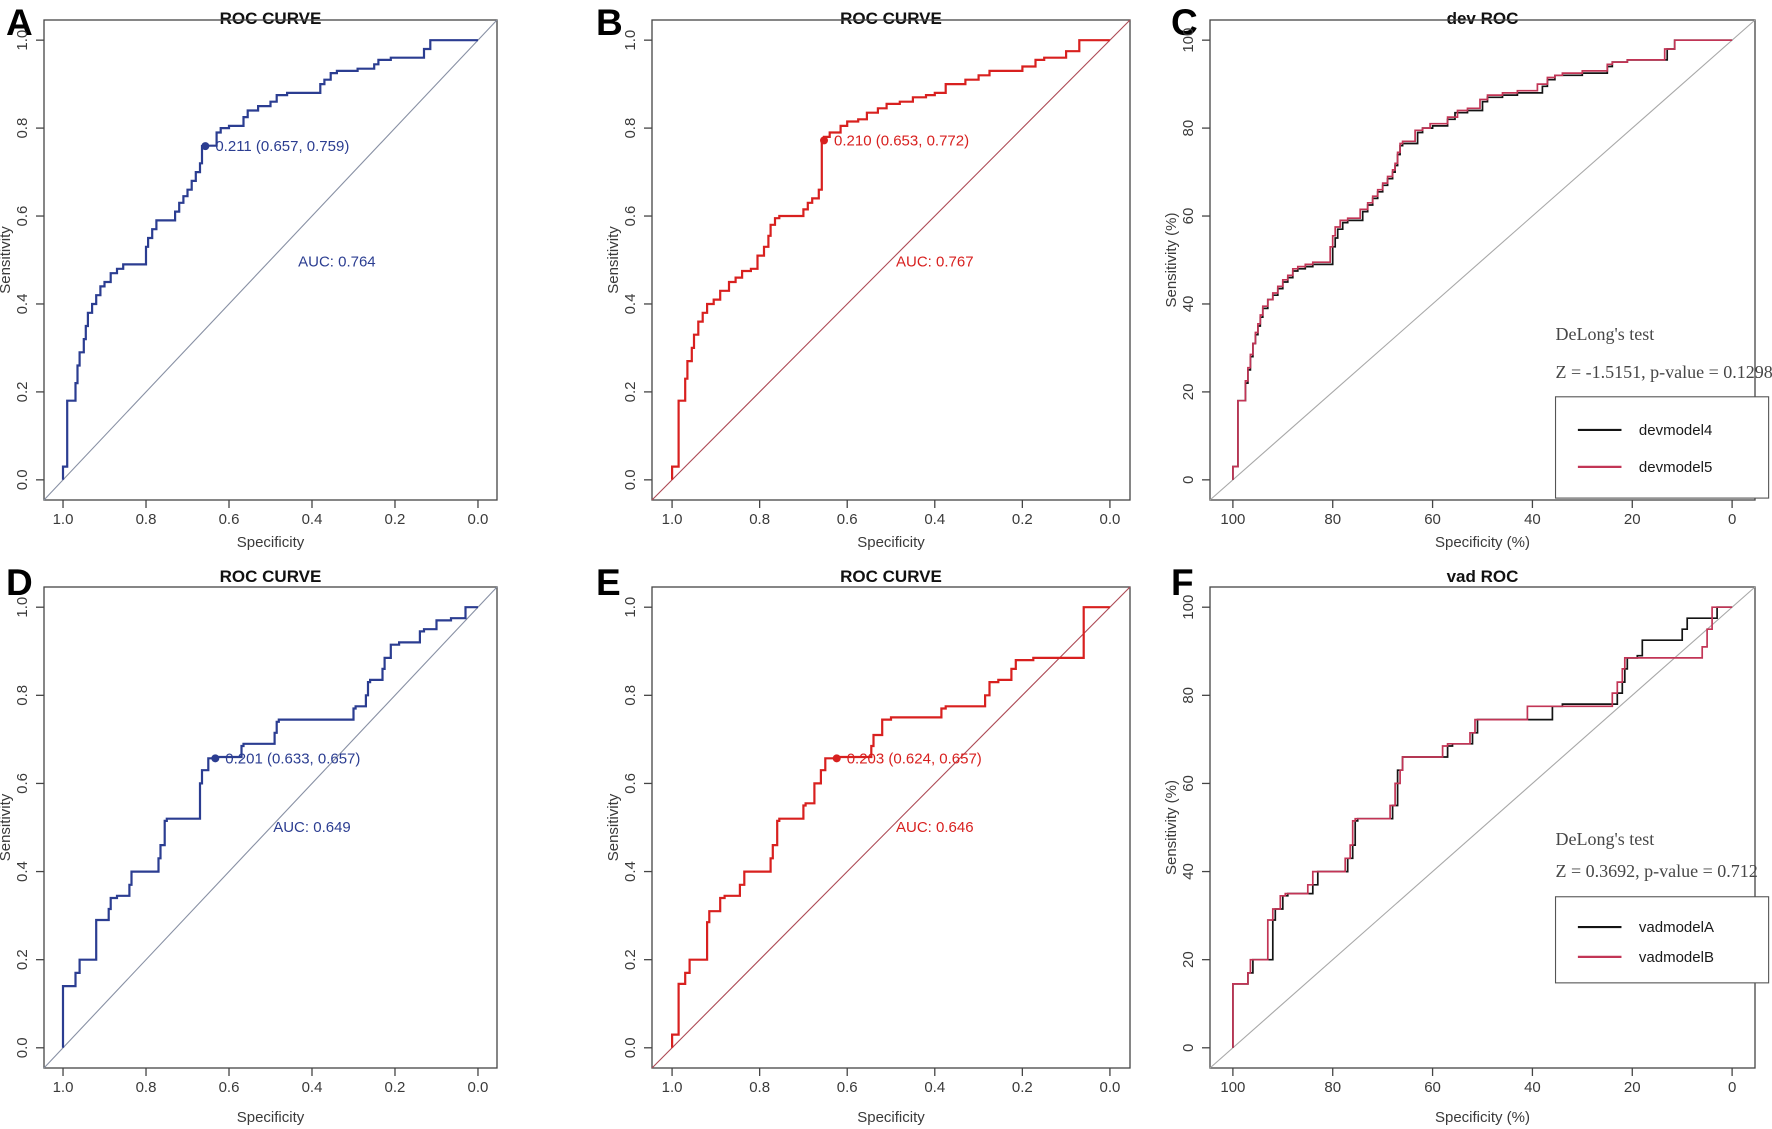  What do you see at coordinates (1332, 519) in the screenshot?
I see `x-tick-label: 80` at bounding box center [1332, 519].